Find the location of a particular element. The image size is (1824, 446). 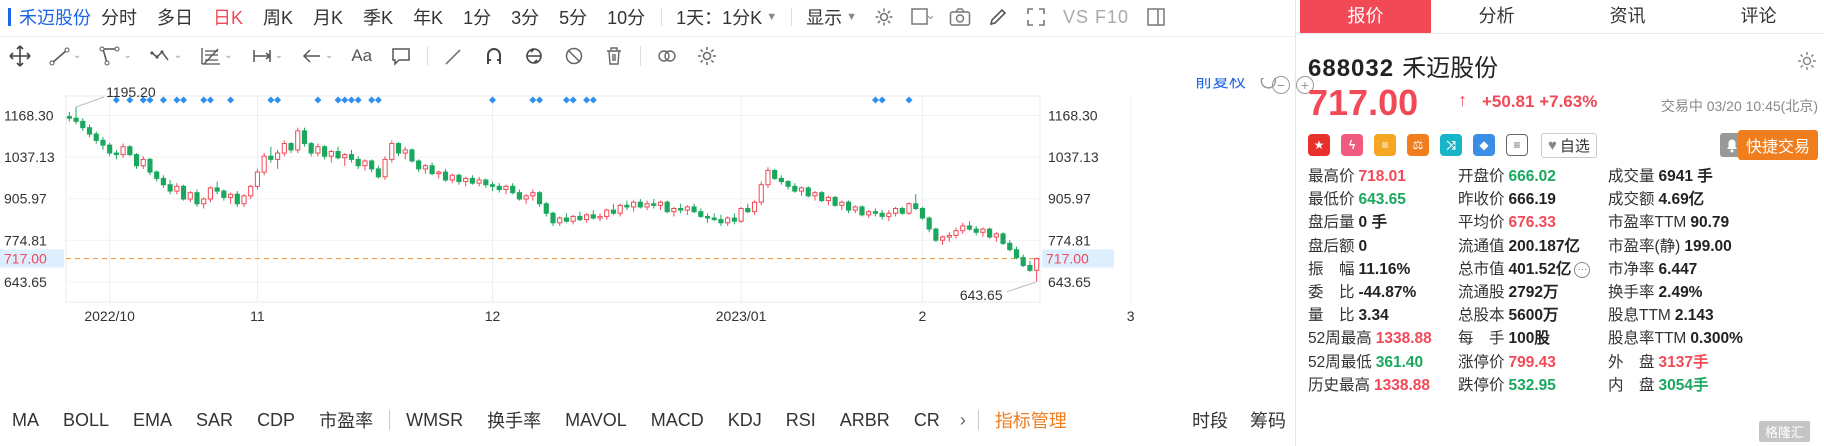

quote-tab-1: 分析 is located at coordinates (1496, 16).